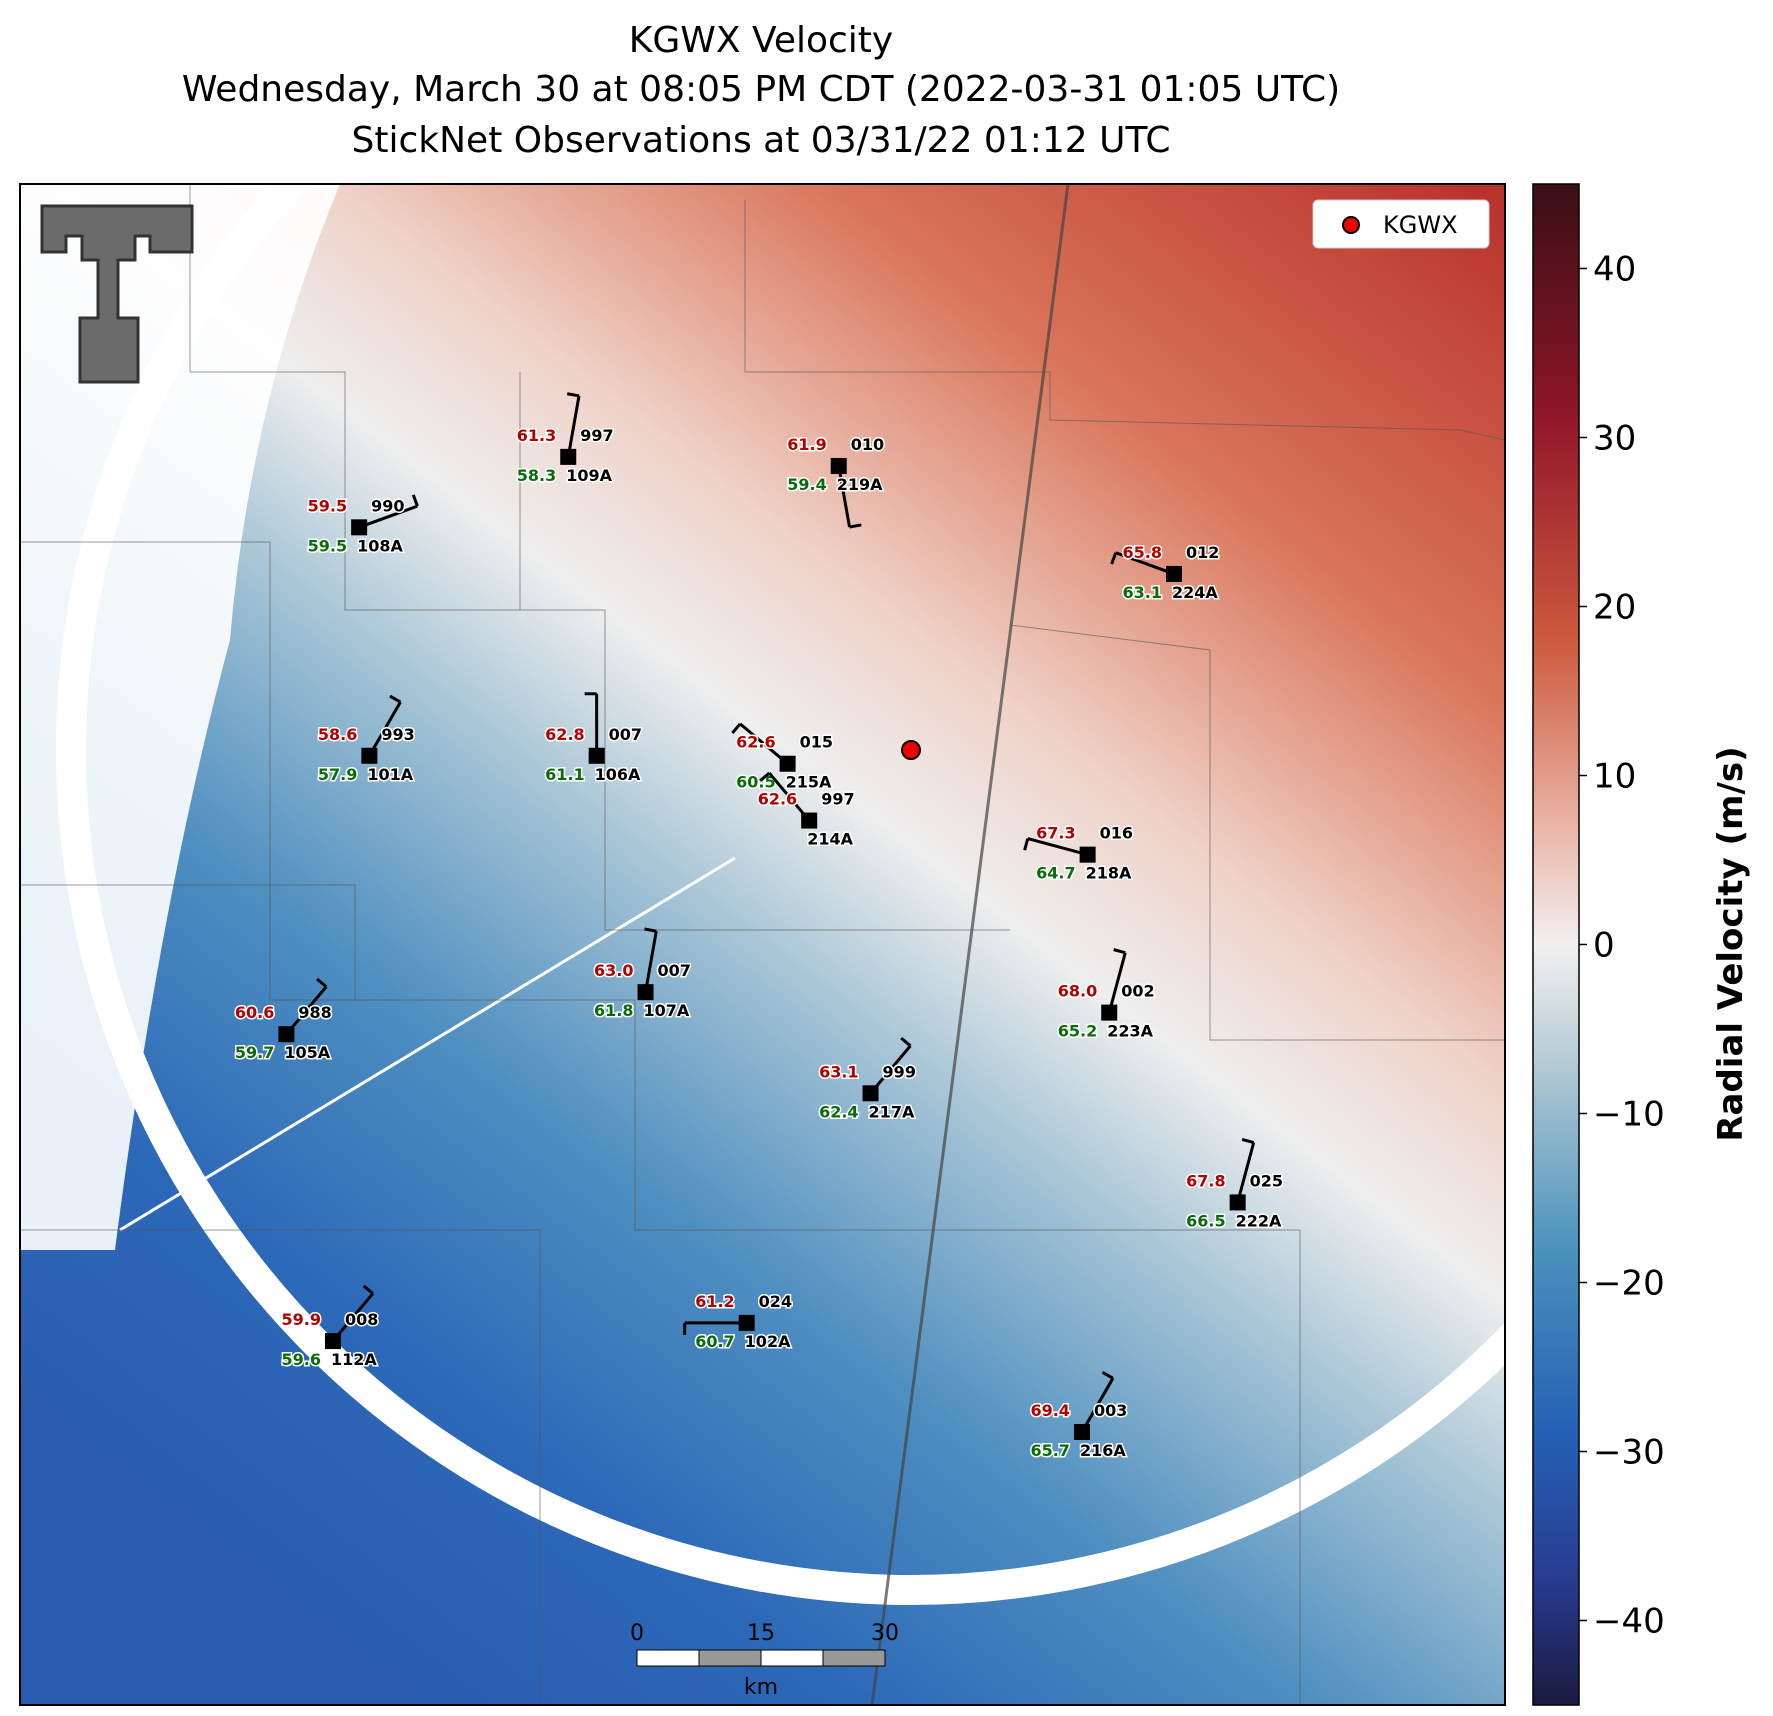 The image size is (1773, 1716). What do you see at coordinates (427, 1044) in the screenshot?
I see `beam-artifact` at bounding box center [427, 1044].